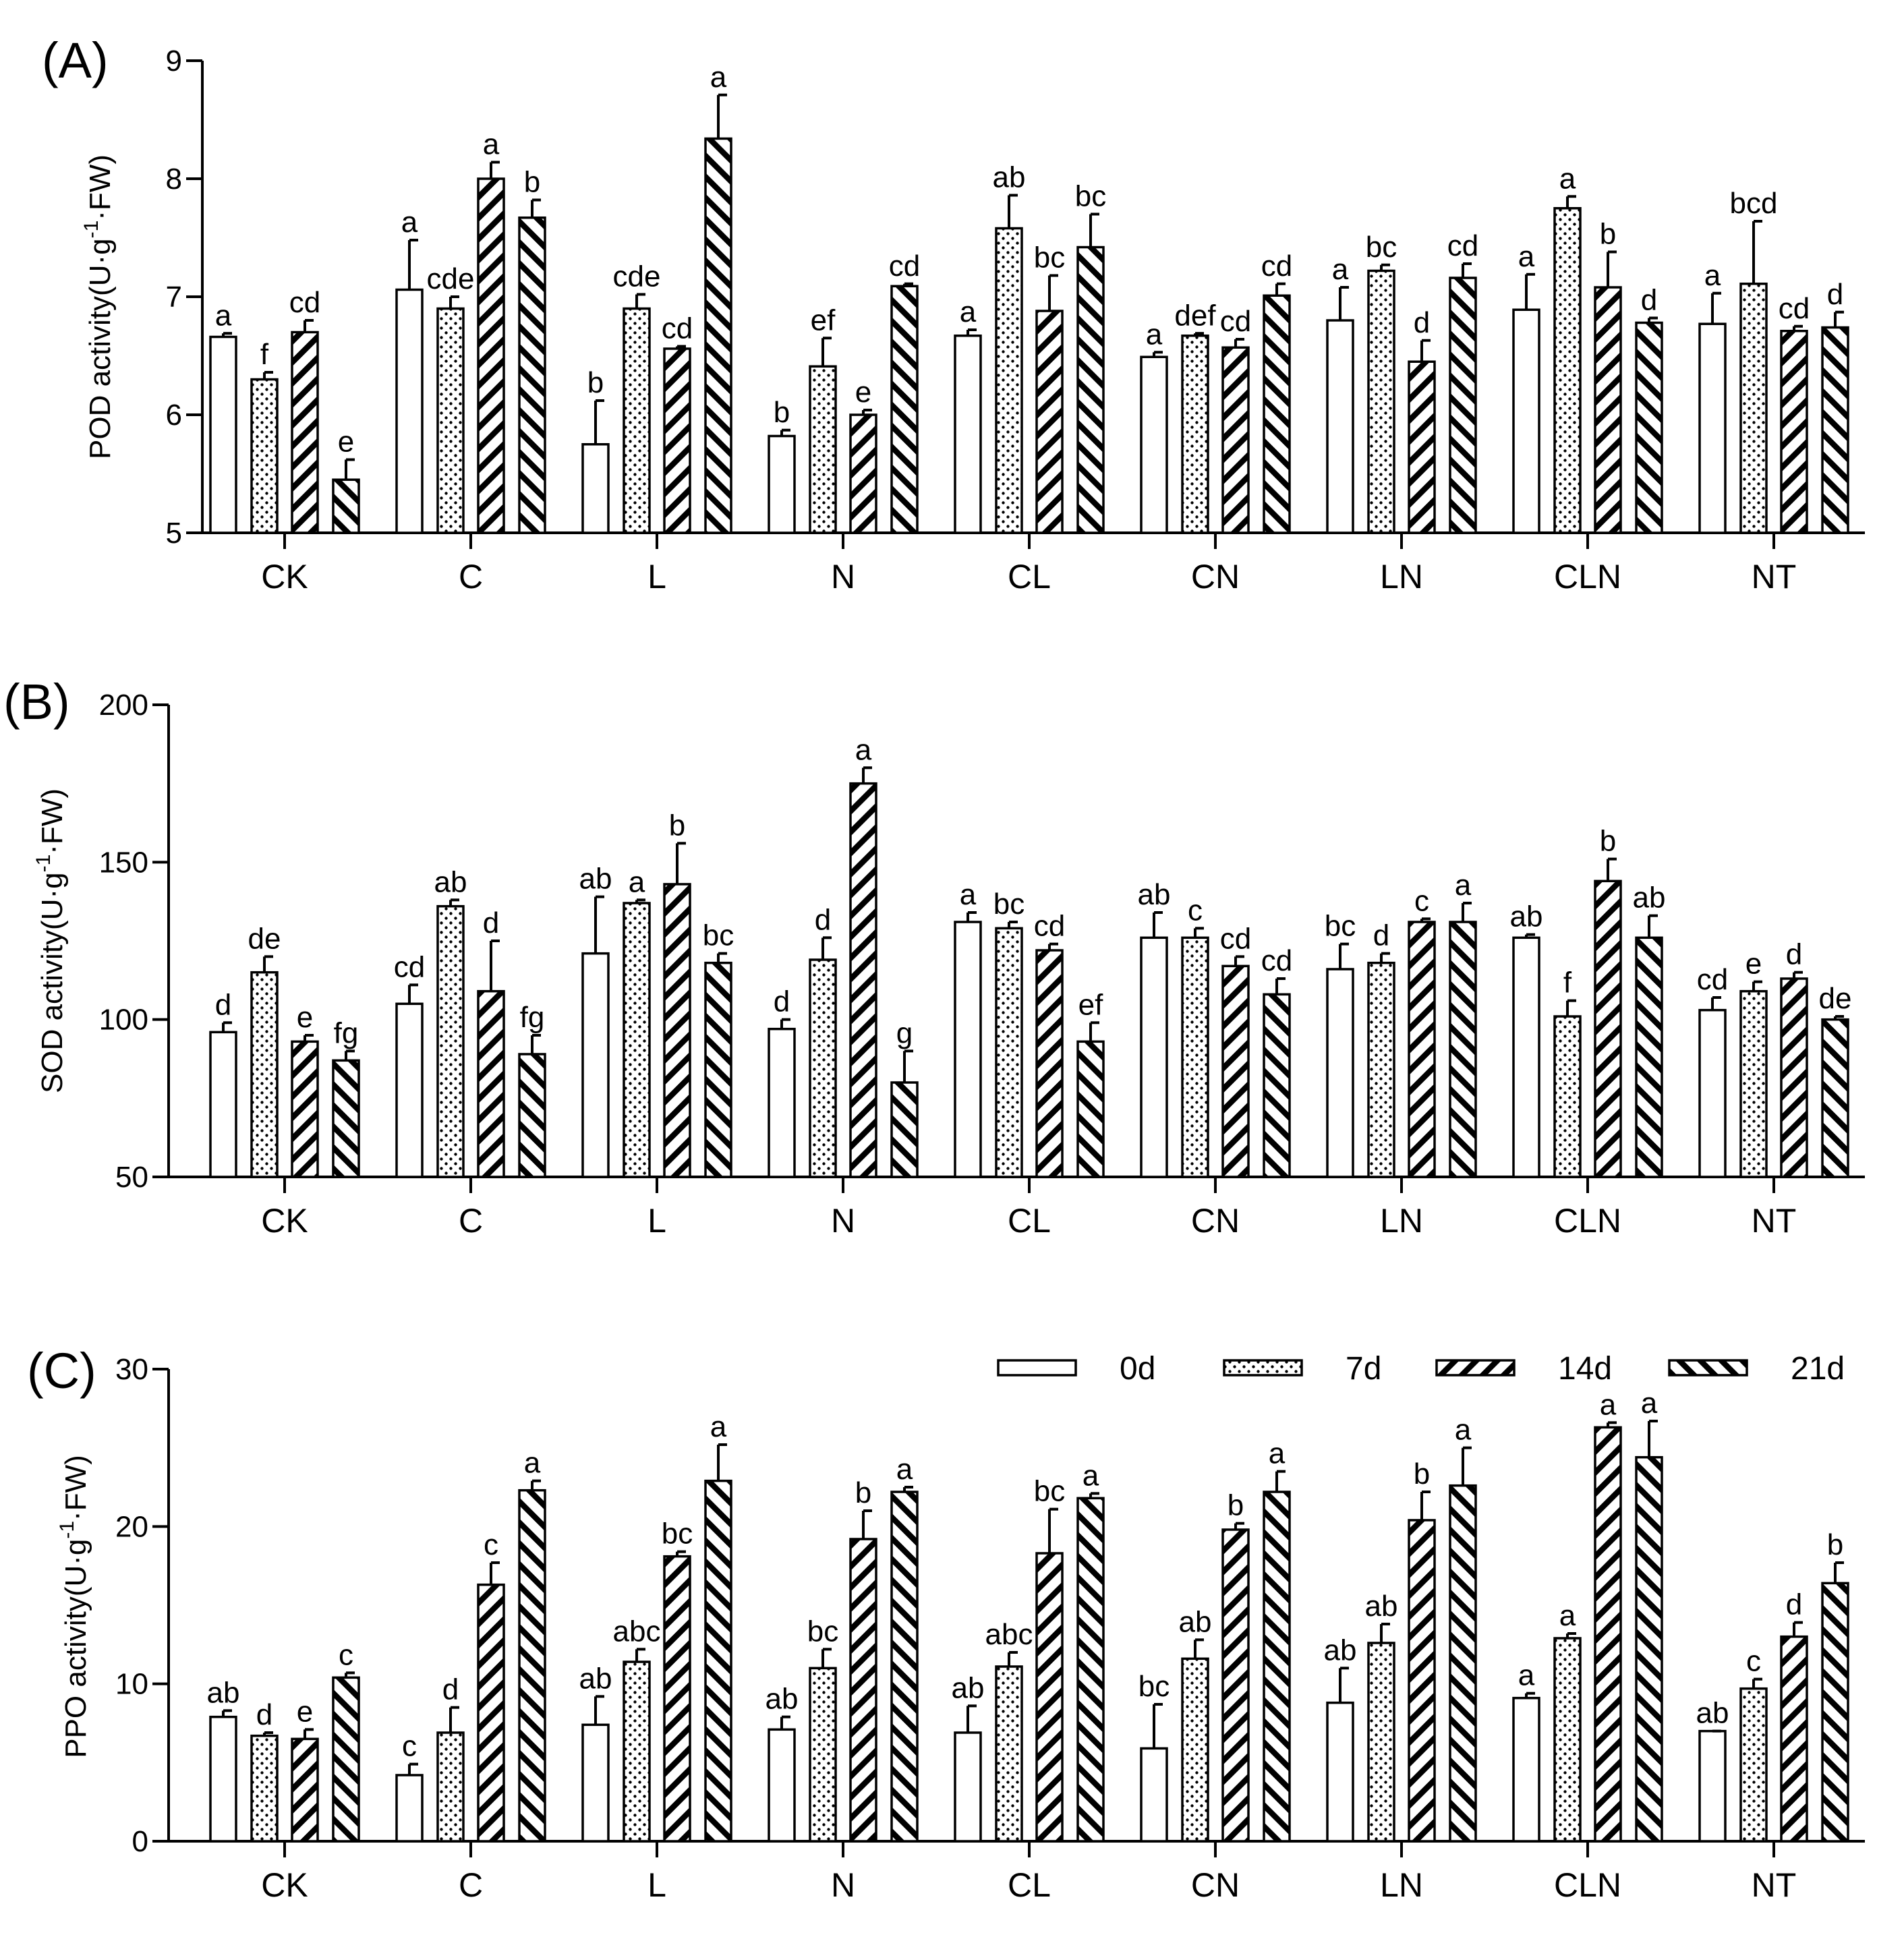  Describe the element at coordinates (532, 1018) in the screenshot. I see `significance-label: fg` at that location.